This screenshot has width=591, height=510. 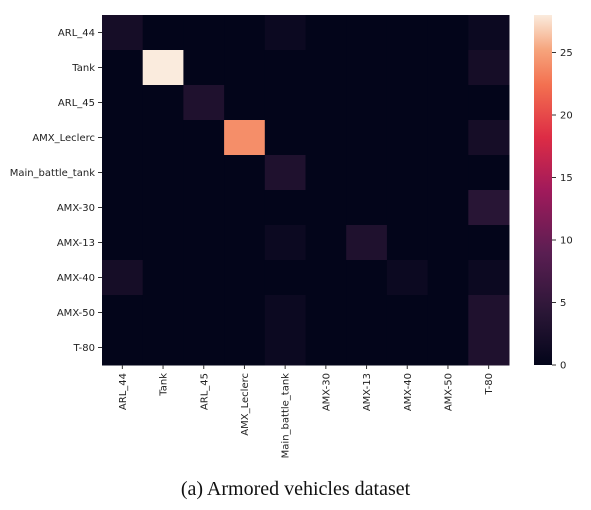 What do you see at coordinates (566, 241) in the screenshot?
I see `colorbar-tick-label: 10` at bounding box center [566, 241].